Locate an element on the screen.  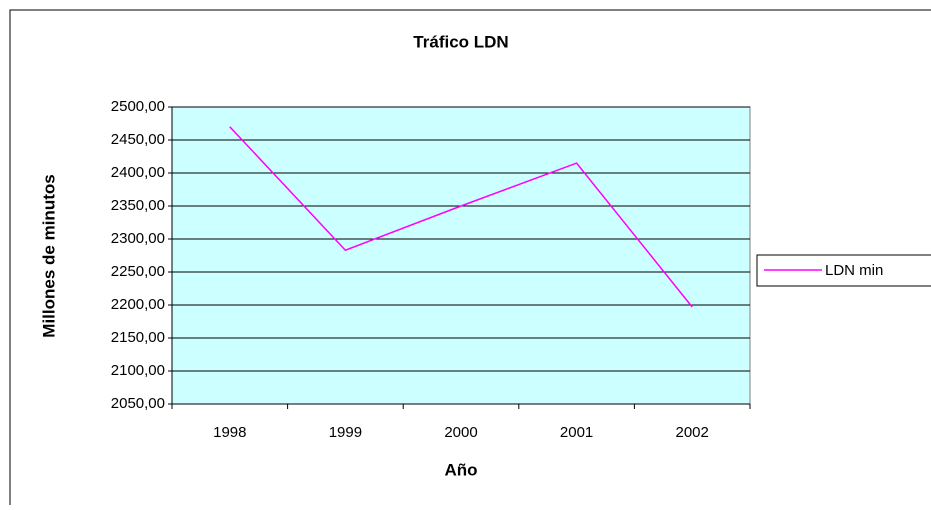
y-tick-label: 2400,00 is located at coordinates (138, 172).